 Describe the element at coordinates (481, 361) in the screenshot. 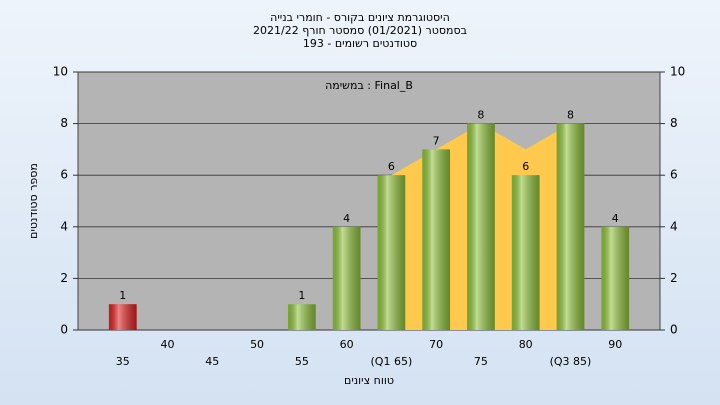

I see `x-tick-label: 75` at that location.